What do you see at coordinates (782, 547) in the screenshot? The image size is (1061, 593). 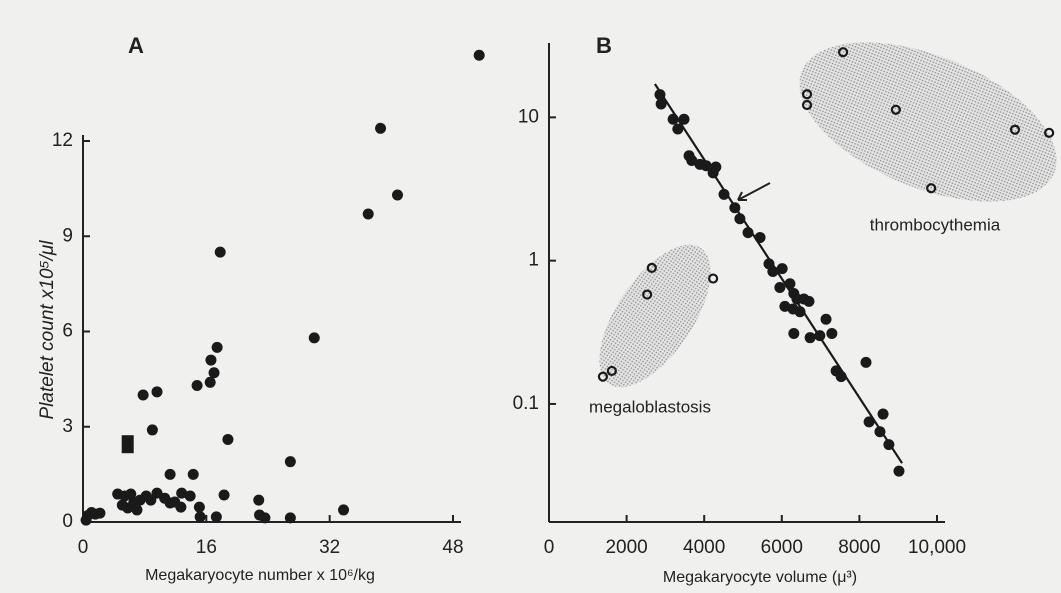 I see `x-tick-label: 6000` at bounding box center [782, 547].